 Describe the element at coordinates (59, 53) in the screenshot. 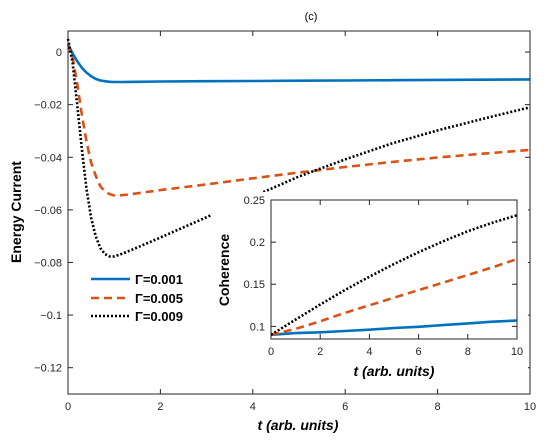

I see `main-y-tick-label: 0` at that location.